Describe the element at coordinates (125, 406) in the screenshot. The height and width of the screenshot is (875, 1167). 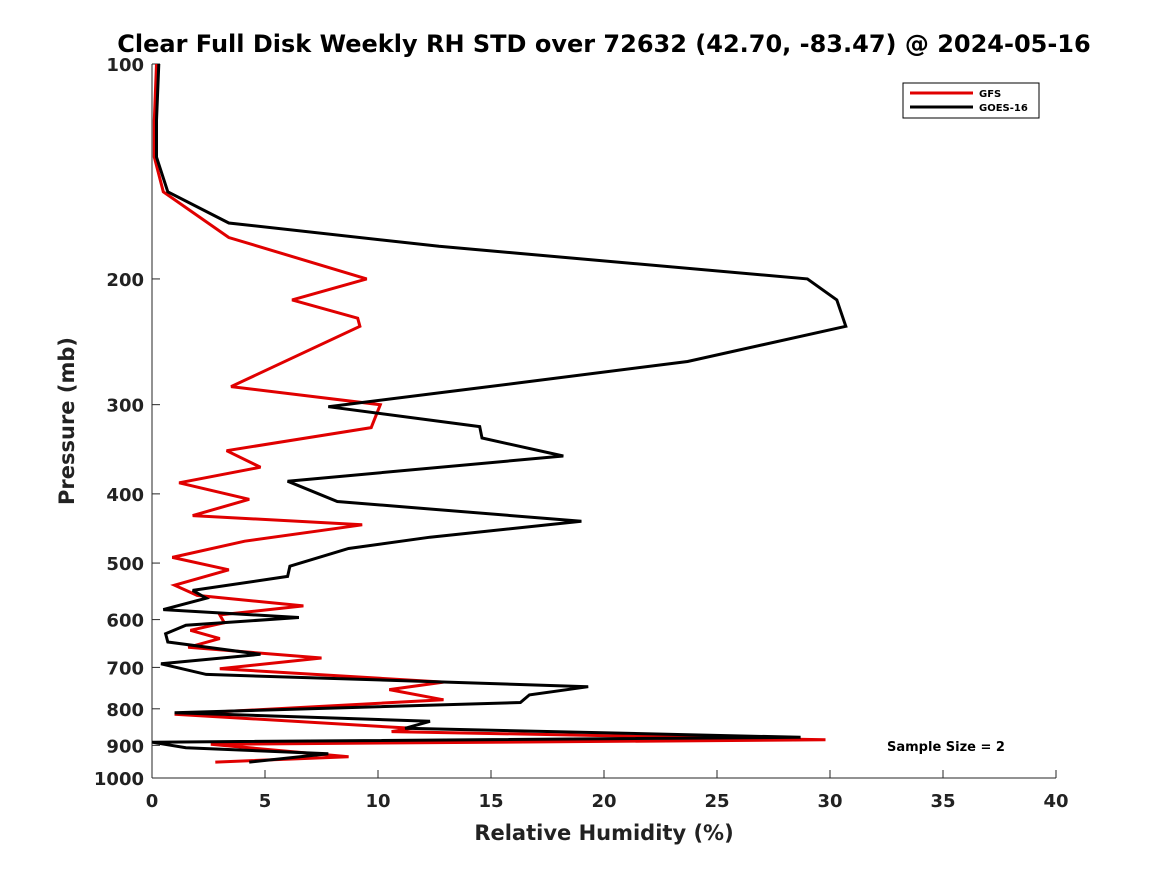
I see `y-tick-label: 300` at that location.